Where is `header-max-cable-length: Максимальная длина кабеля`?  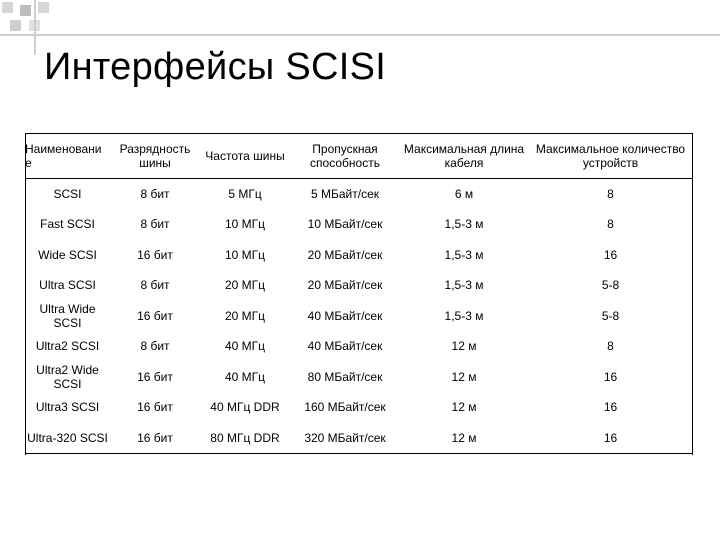
header-max-cable-length: Максимальная длина кабеля is located at coordinates (464, 156).